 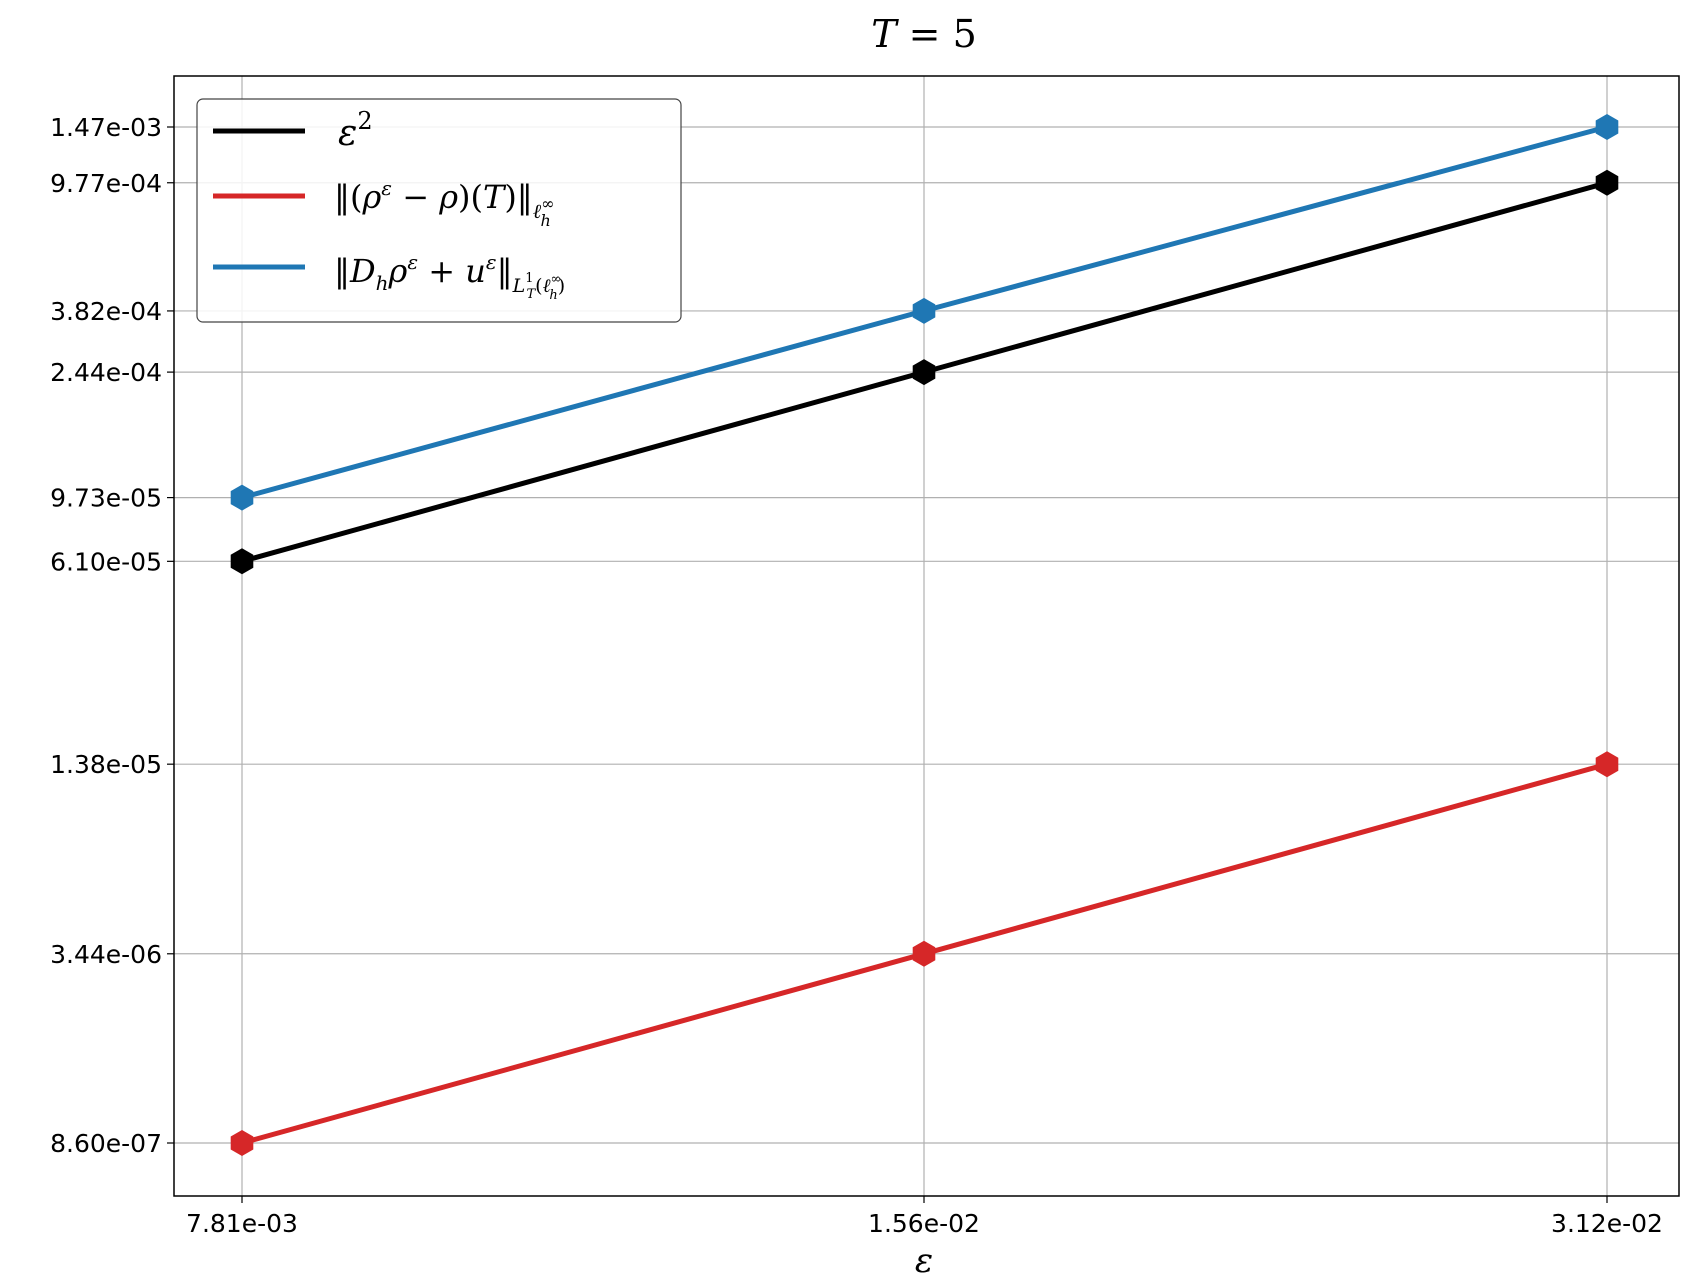 What do you see at coordinates (106, 183) in the screenshot?
I see `y-tick-label: 9.77e-04` at bounding box center [106, 183].